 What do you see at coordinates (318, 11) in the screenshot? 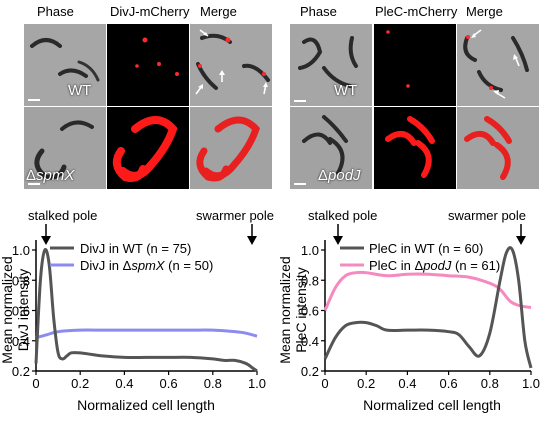
I see `right-header-phase: Phase` at bounding box center [318, 11].